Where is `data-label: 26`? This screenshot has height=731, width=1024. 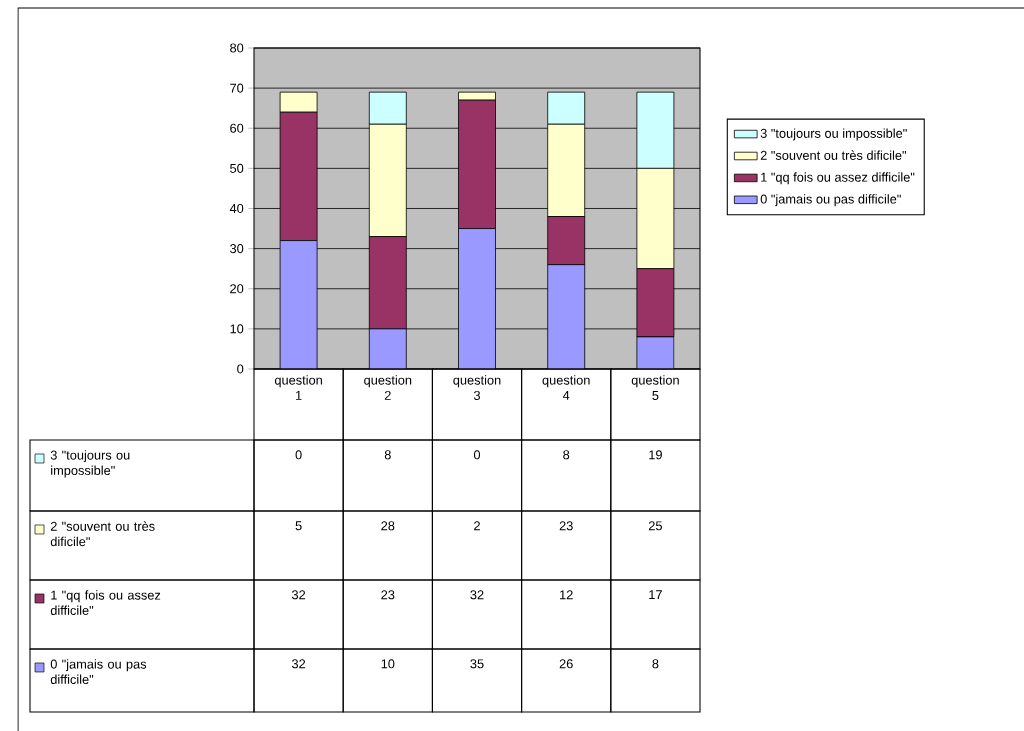
data-label: 26 is located at coordinates (566, 664).